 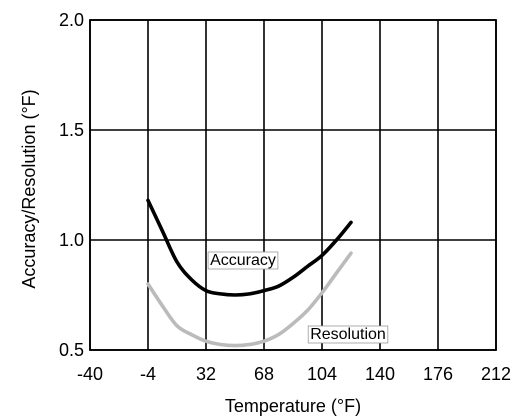 I want to click on y-tick-label: 0.5, so click(x=71, y=350).